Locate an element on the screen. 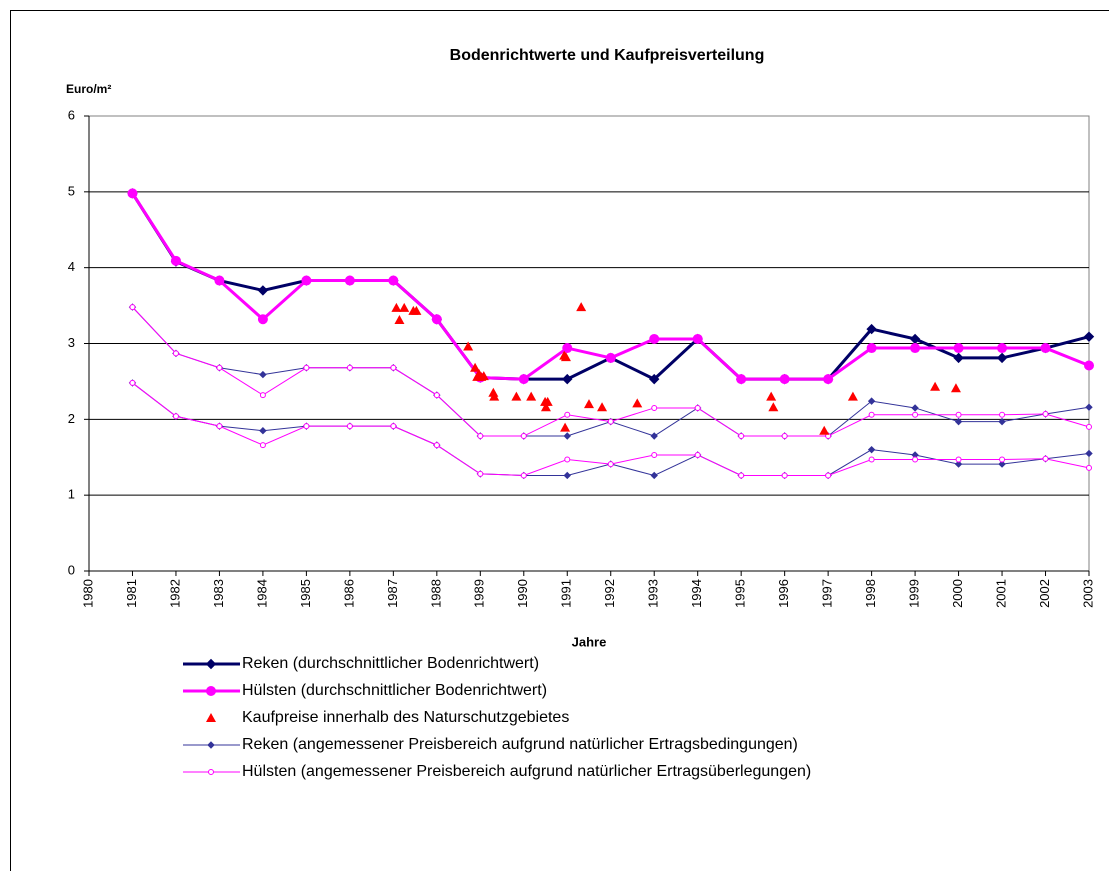 This screenshot has width=1109, height=871. x-tick-label: 1986 is located at coordinates (348, 593).